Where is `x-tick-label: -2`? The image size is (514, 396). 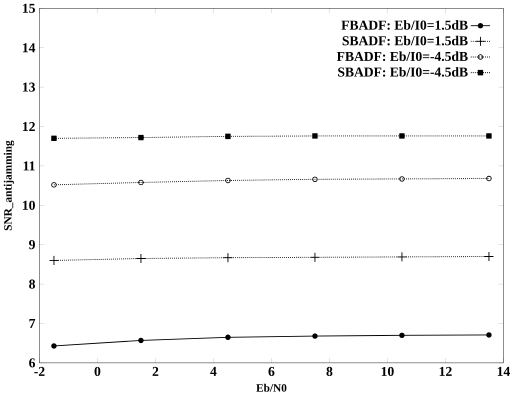 x-tick-label: -2 is located at coordinates (39, 371).